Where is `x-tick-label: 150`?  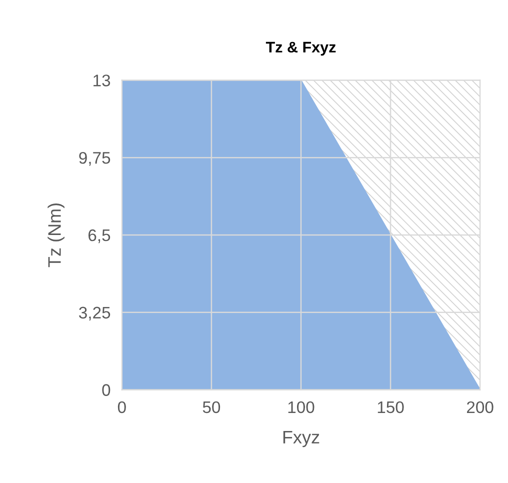
x-tick-label: 150 is located at coordinates (391, 407).